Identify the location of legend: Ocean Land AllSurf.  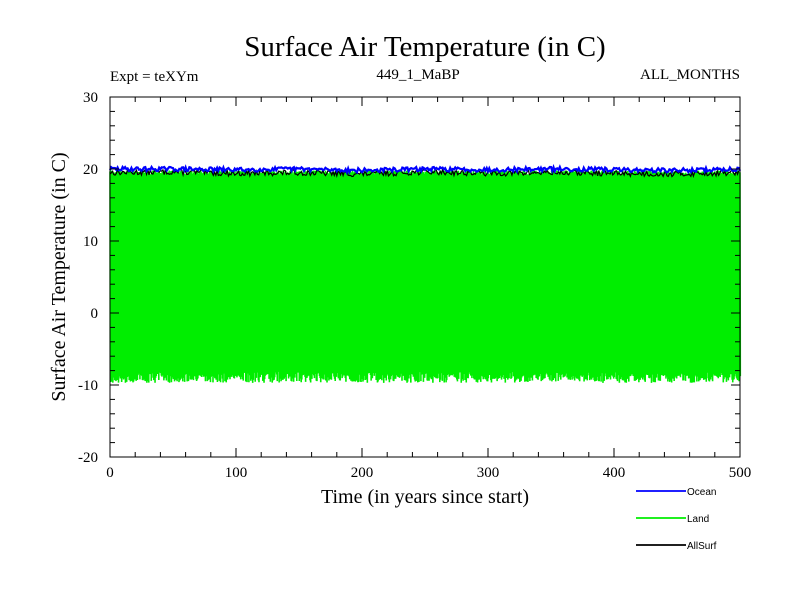
(676, 519).